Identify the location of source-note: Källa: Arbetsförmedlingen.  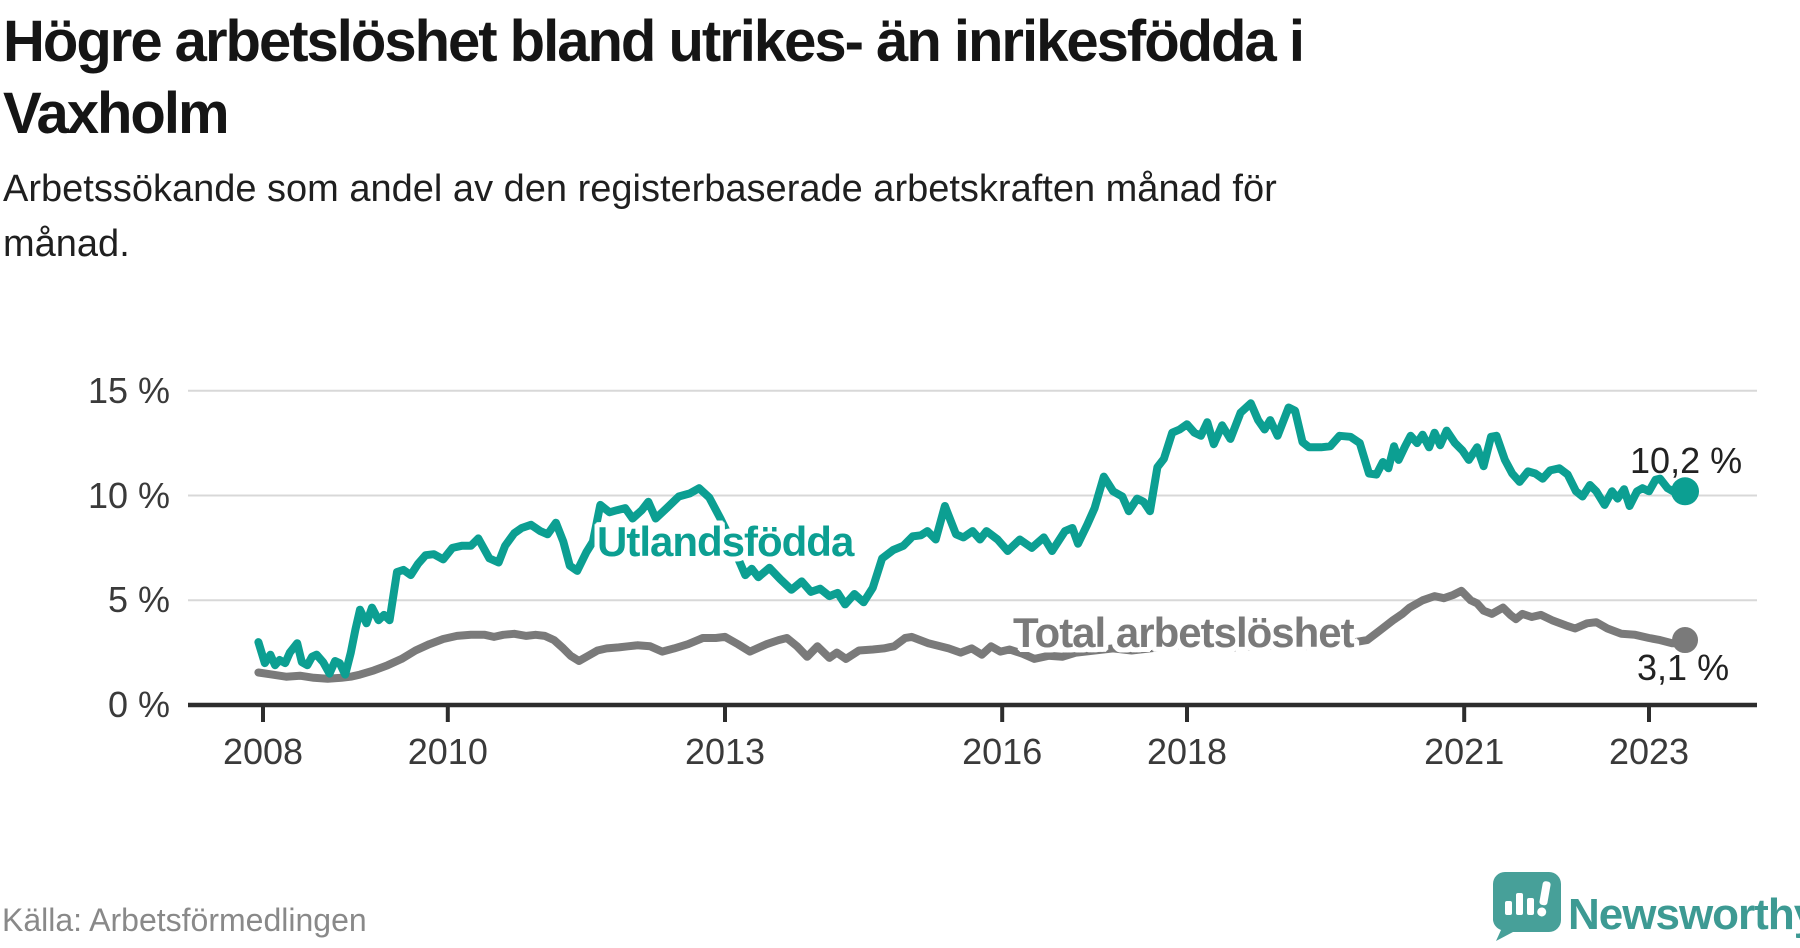
(184, 920).